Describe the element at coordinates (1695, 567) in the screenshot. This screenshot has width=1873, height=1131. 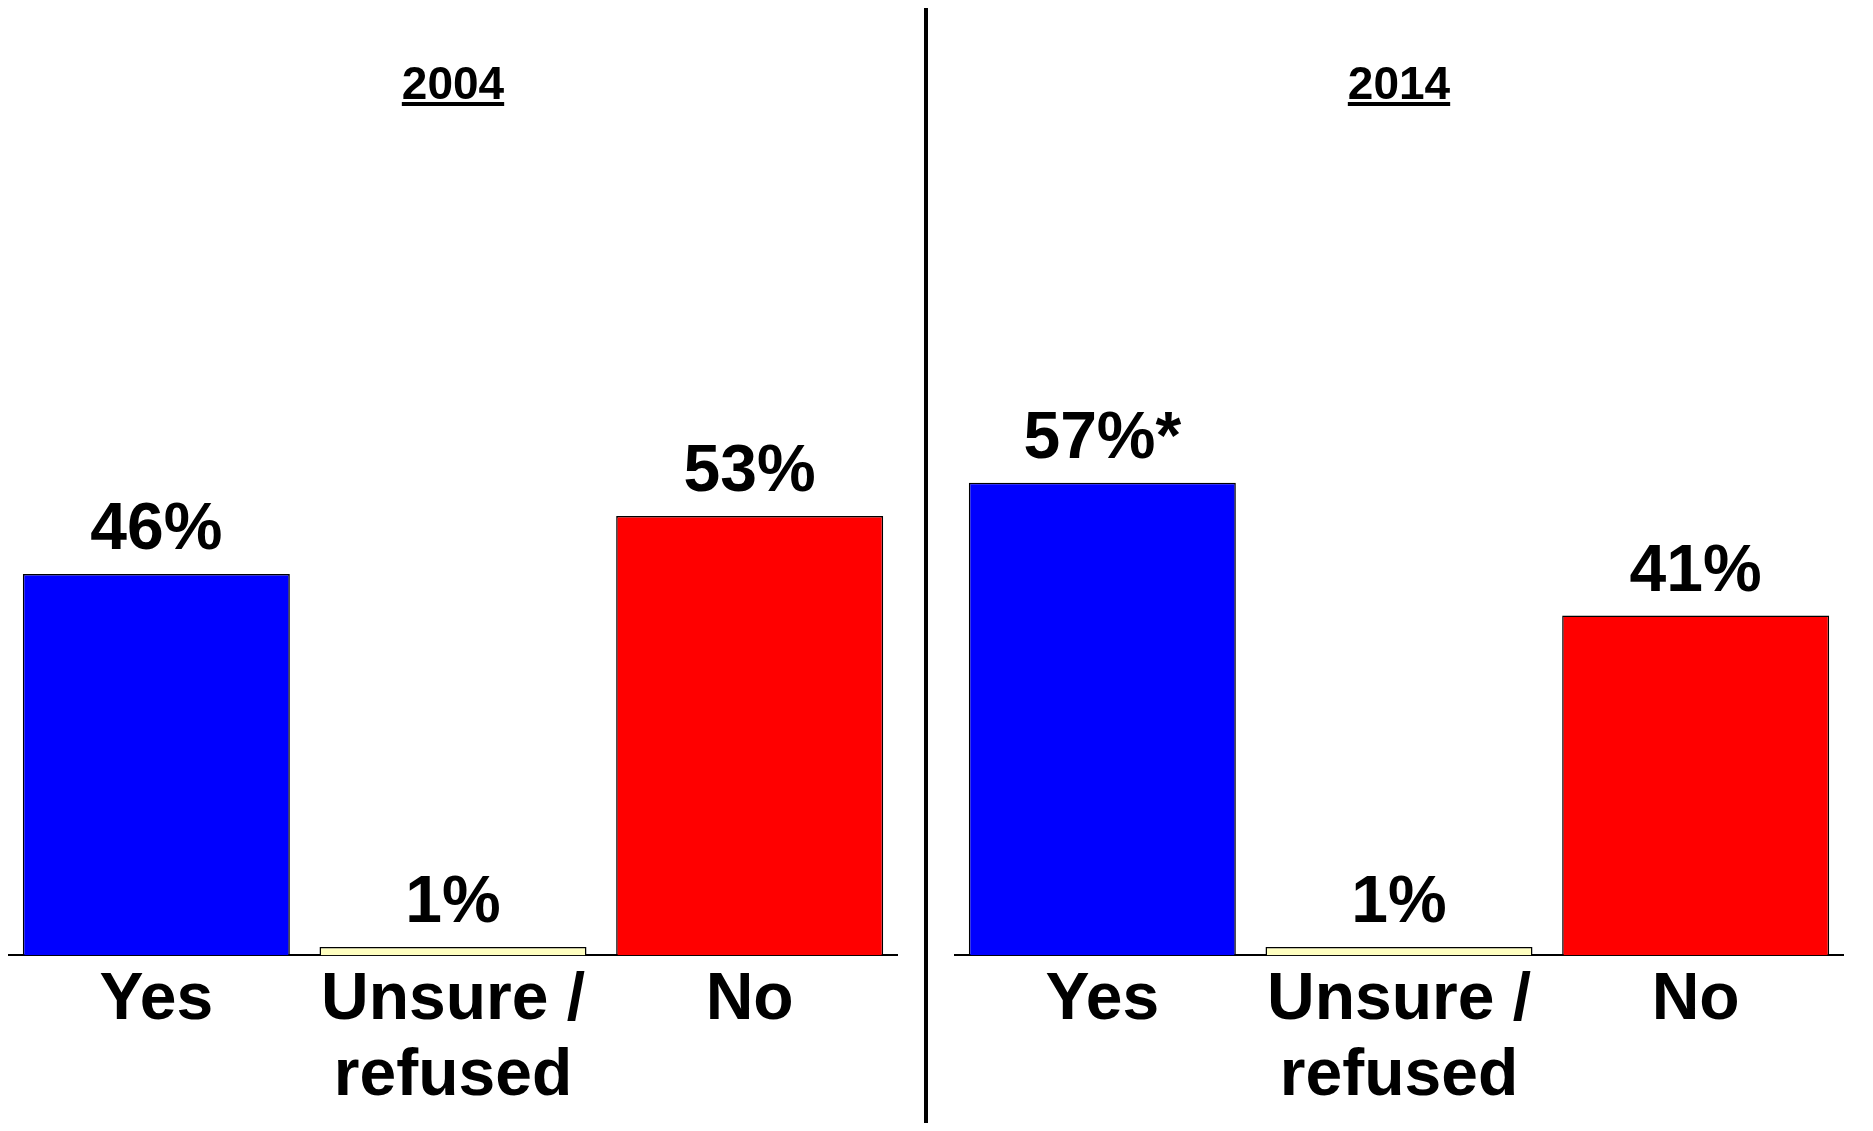
I see `data-label: 41%` at that location.